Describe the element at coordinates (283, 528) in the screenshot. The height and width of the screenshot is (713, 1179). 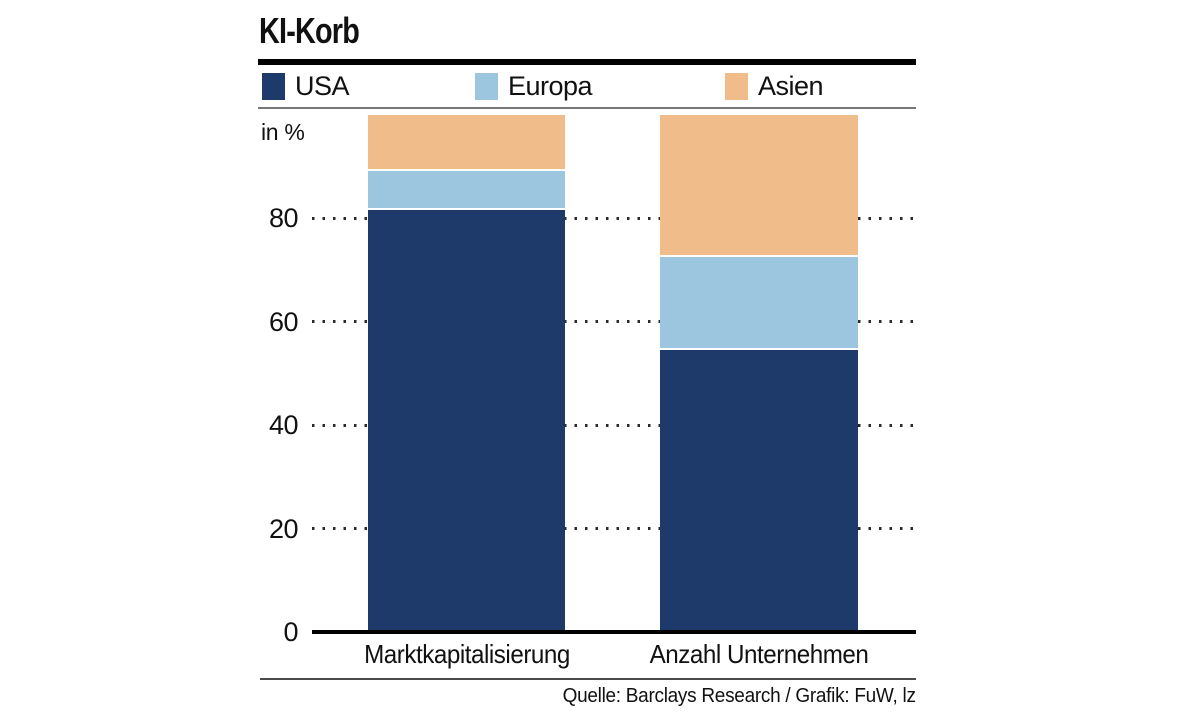
I see `y-tick-label-20: 20` at that location.